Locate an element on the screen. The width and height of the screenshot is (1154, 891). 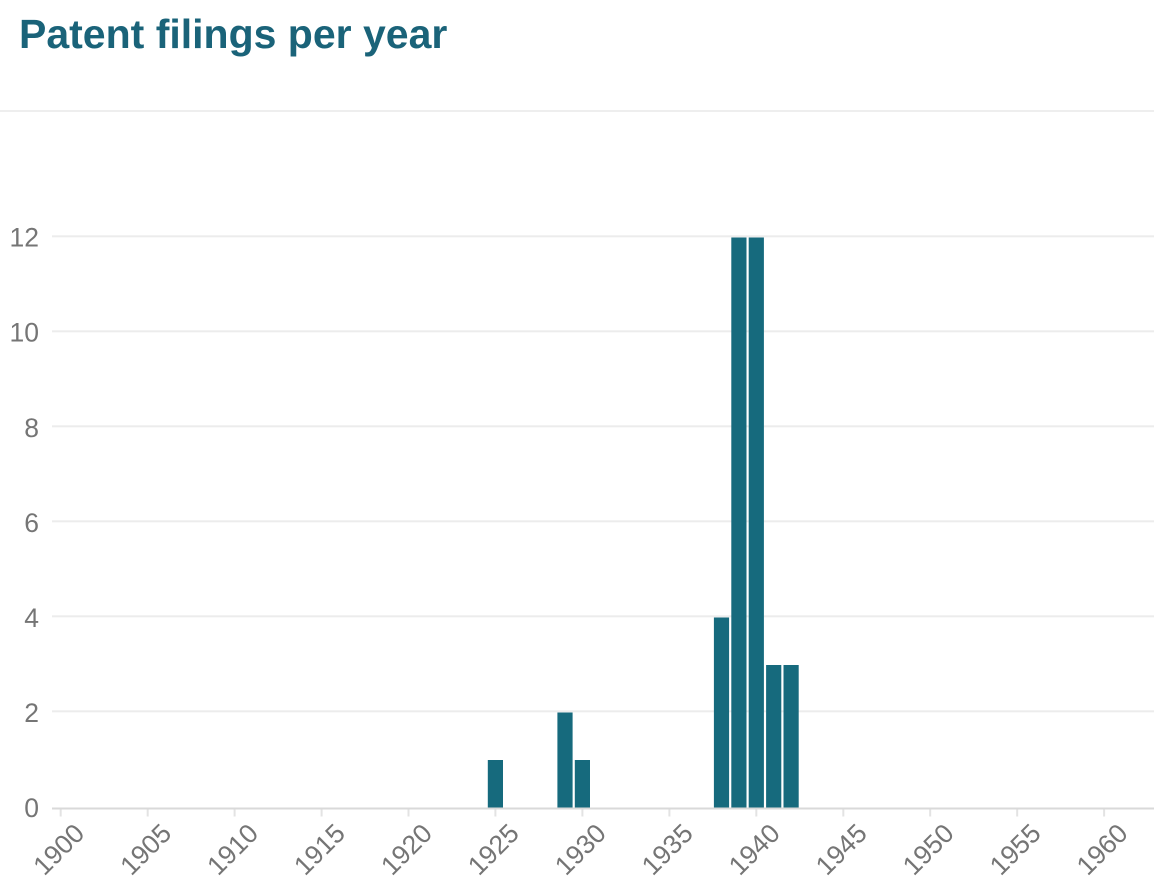
svg-text: 1930 is located at coordinates (580, 849).